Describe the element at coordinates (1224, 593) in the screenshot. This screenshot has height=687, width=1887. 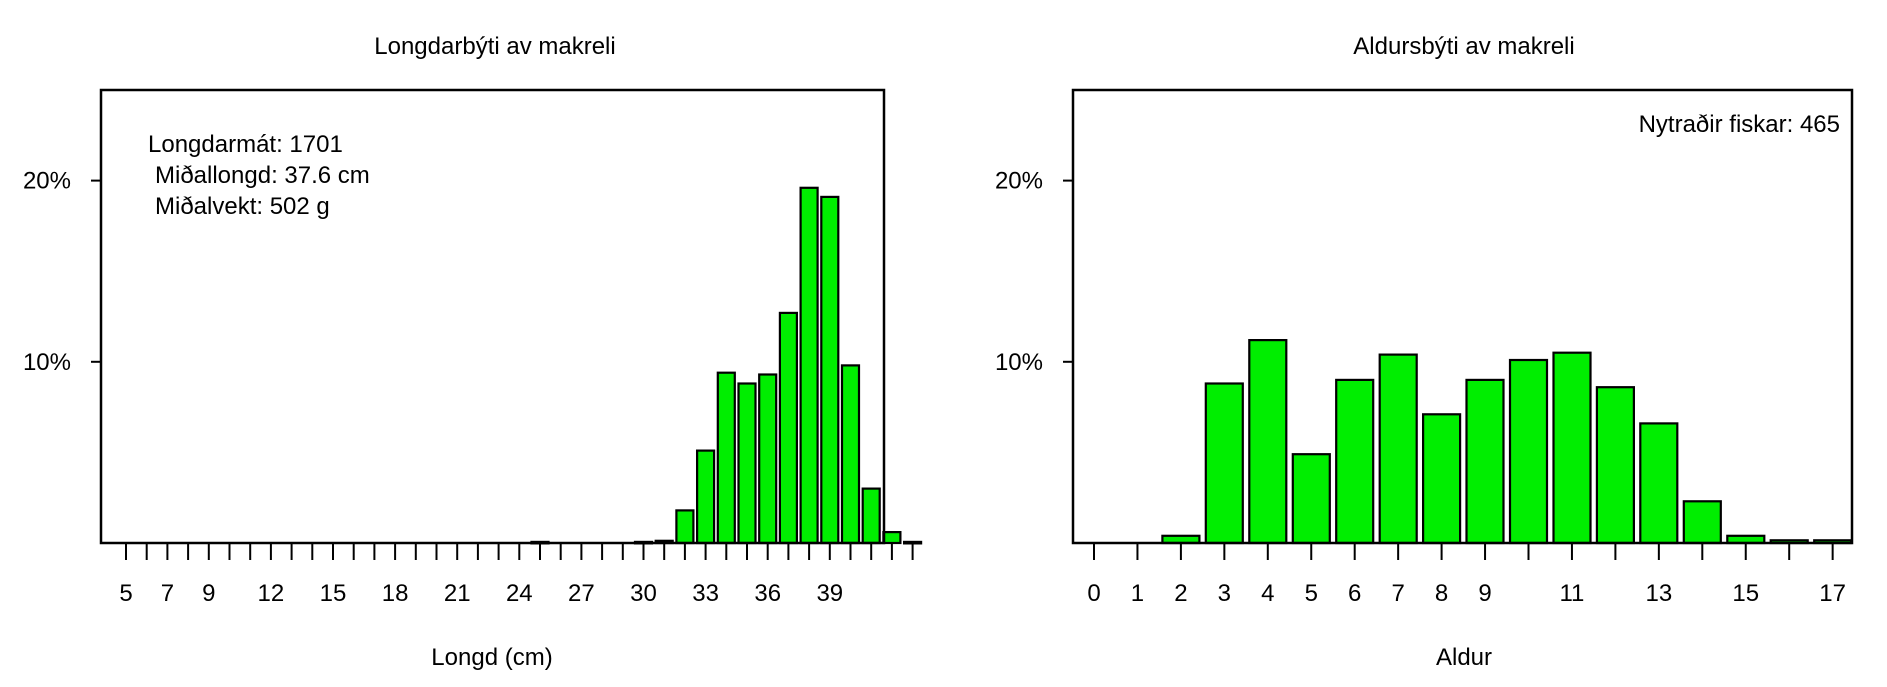
I see `x-tick-label: 3` at that location.